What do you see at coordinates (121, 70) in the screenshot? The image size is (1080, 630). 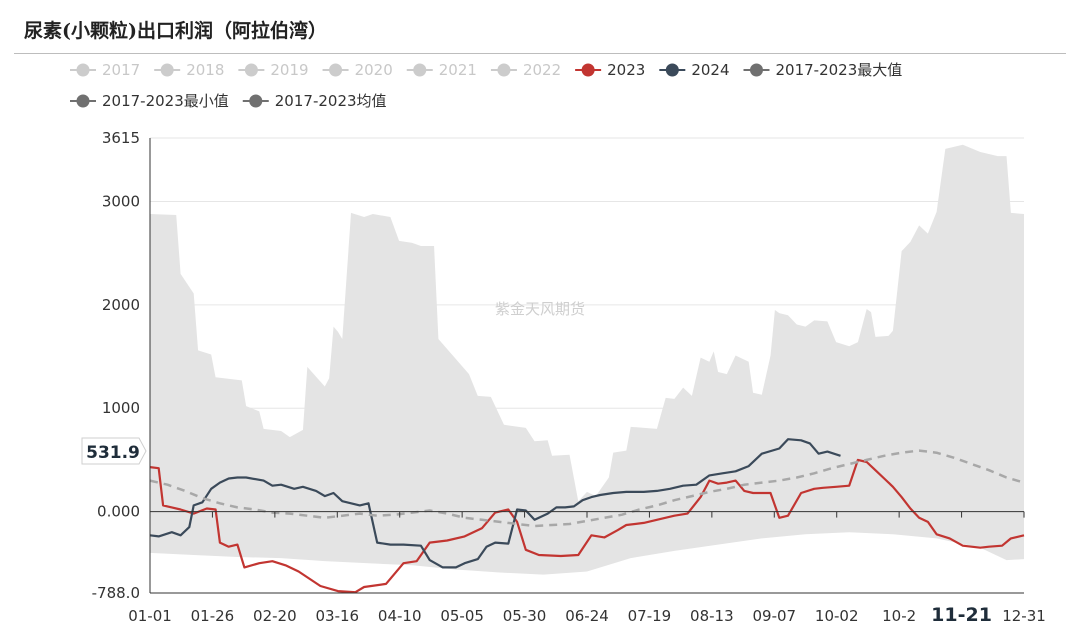 I see `legend-label: 2017` at bounding box center [121, 70].